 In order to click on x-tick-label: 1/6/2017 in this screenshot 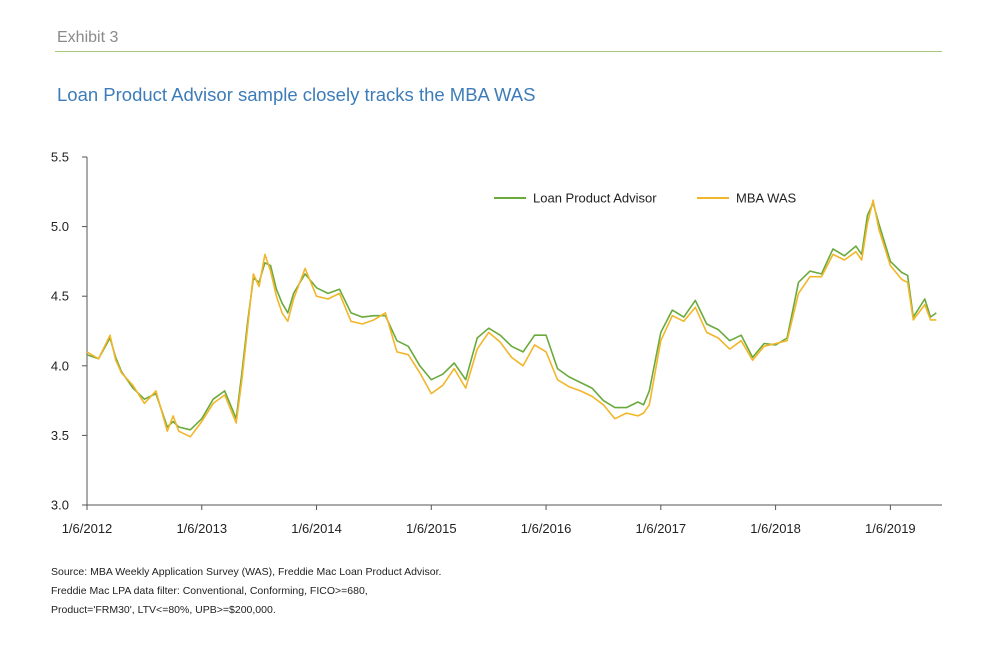, I will do `click(661, 528)`.